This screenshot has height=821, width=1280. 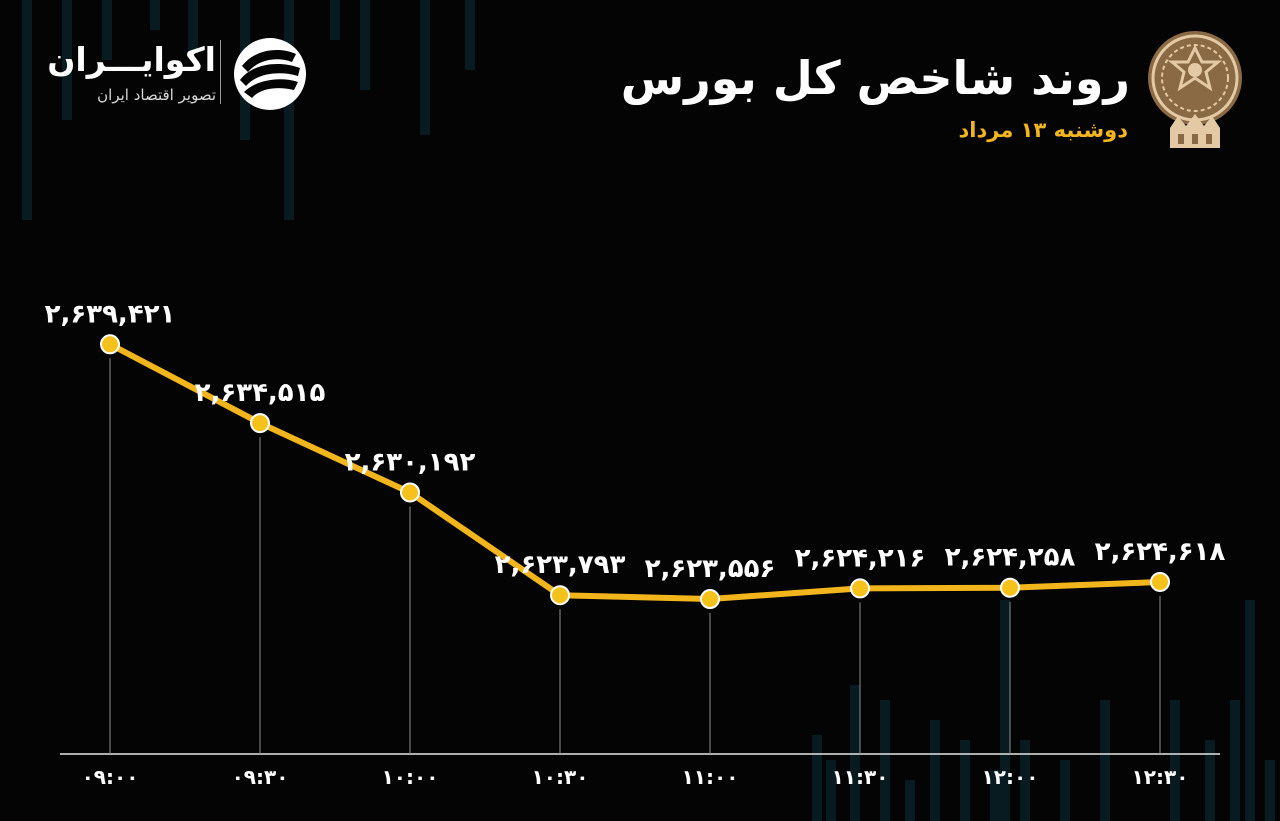 I want to click on x-tick-label: ۰۹:۰۰, so click(x=110, y=777).